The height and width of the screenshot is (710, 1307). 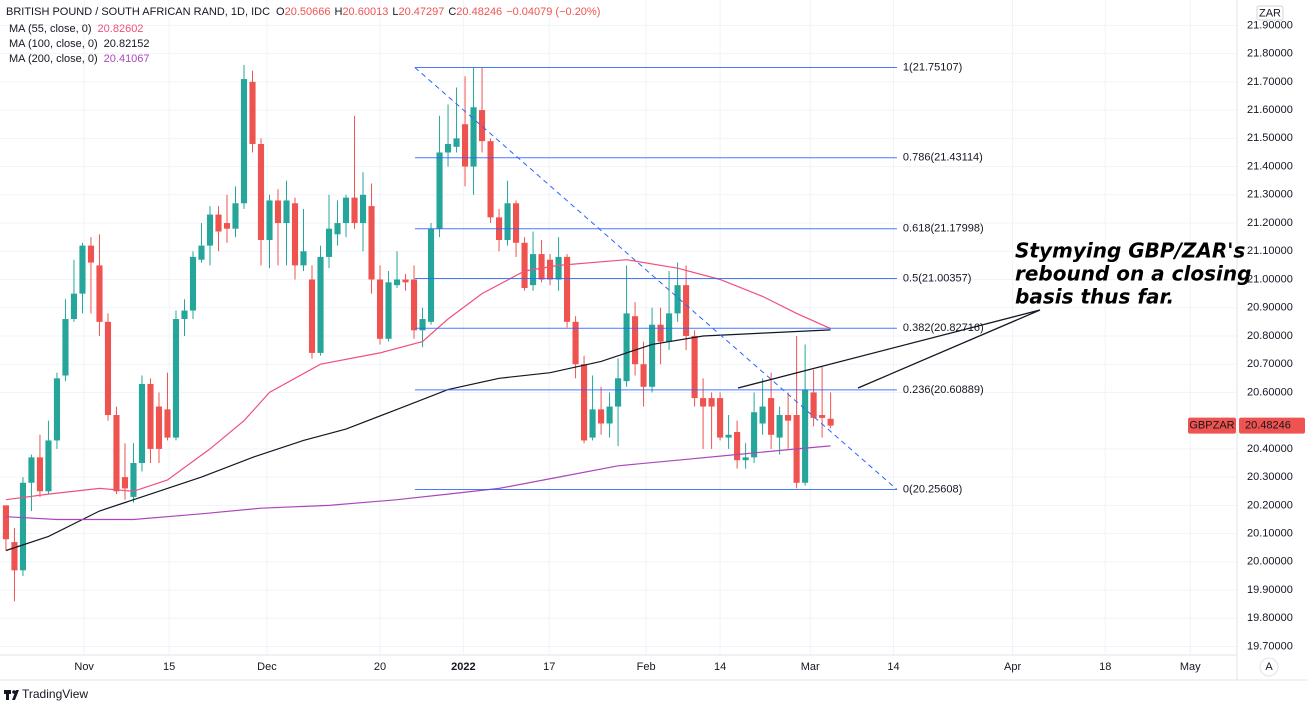 I want to click on auto-scale-button, so click(x=1269, y=667).